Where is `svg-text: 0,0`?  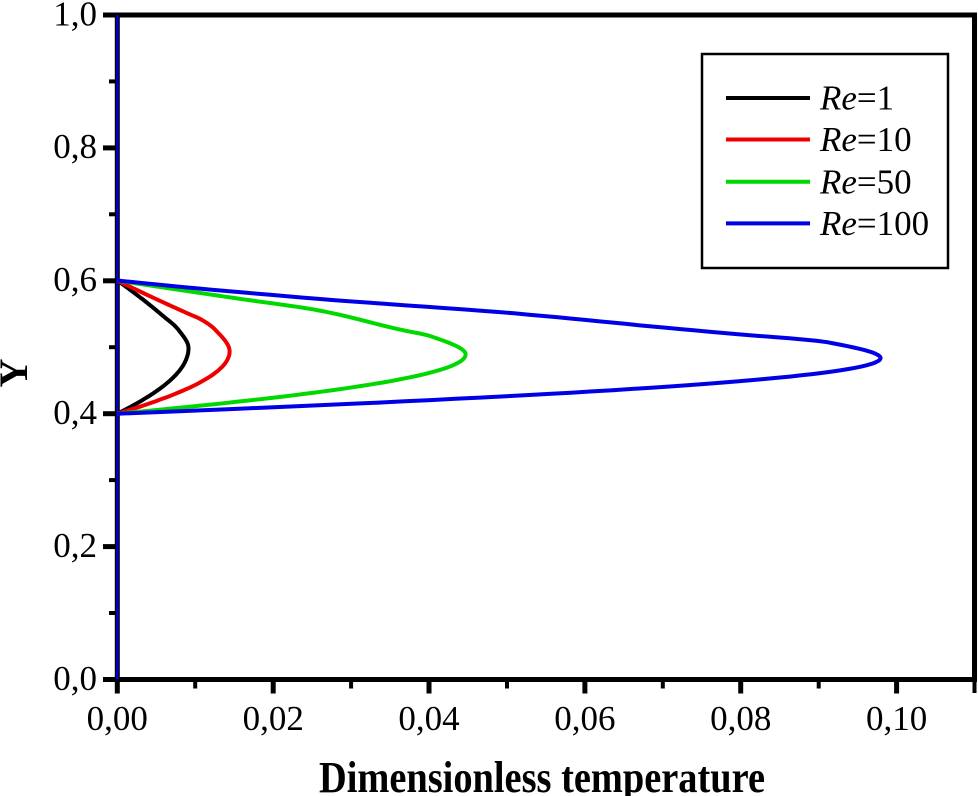 svg-text: 0,0 is located at coordinates (75, 678).